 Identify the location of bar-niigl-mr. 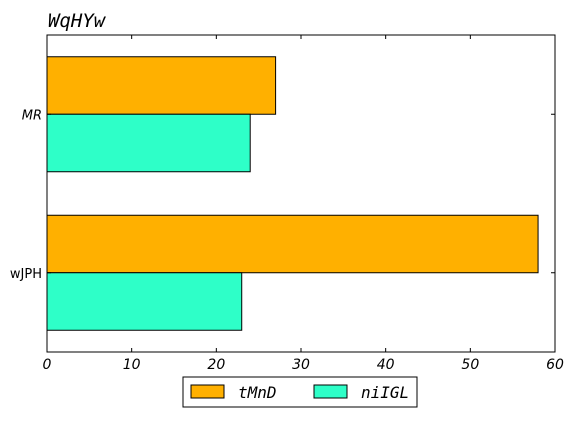
(148, 143).